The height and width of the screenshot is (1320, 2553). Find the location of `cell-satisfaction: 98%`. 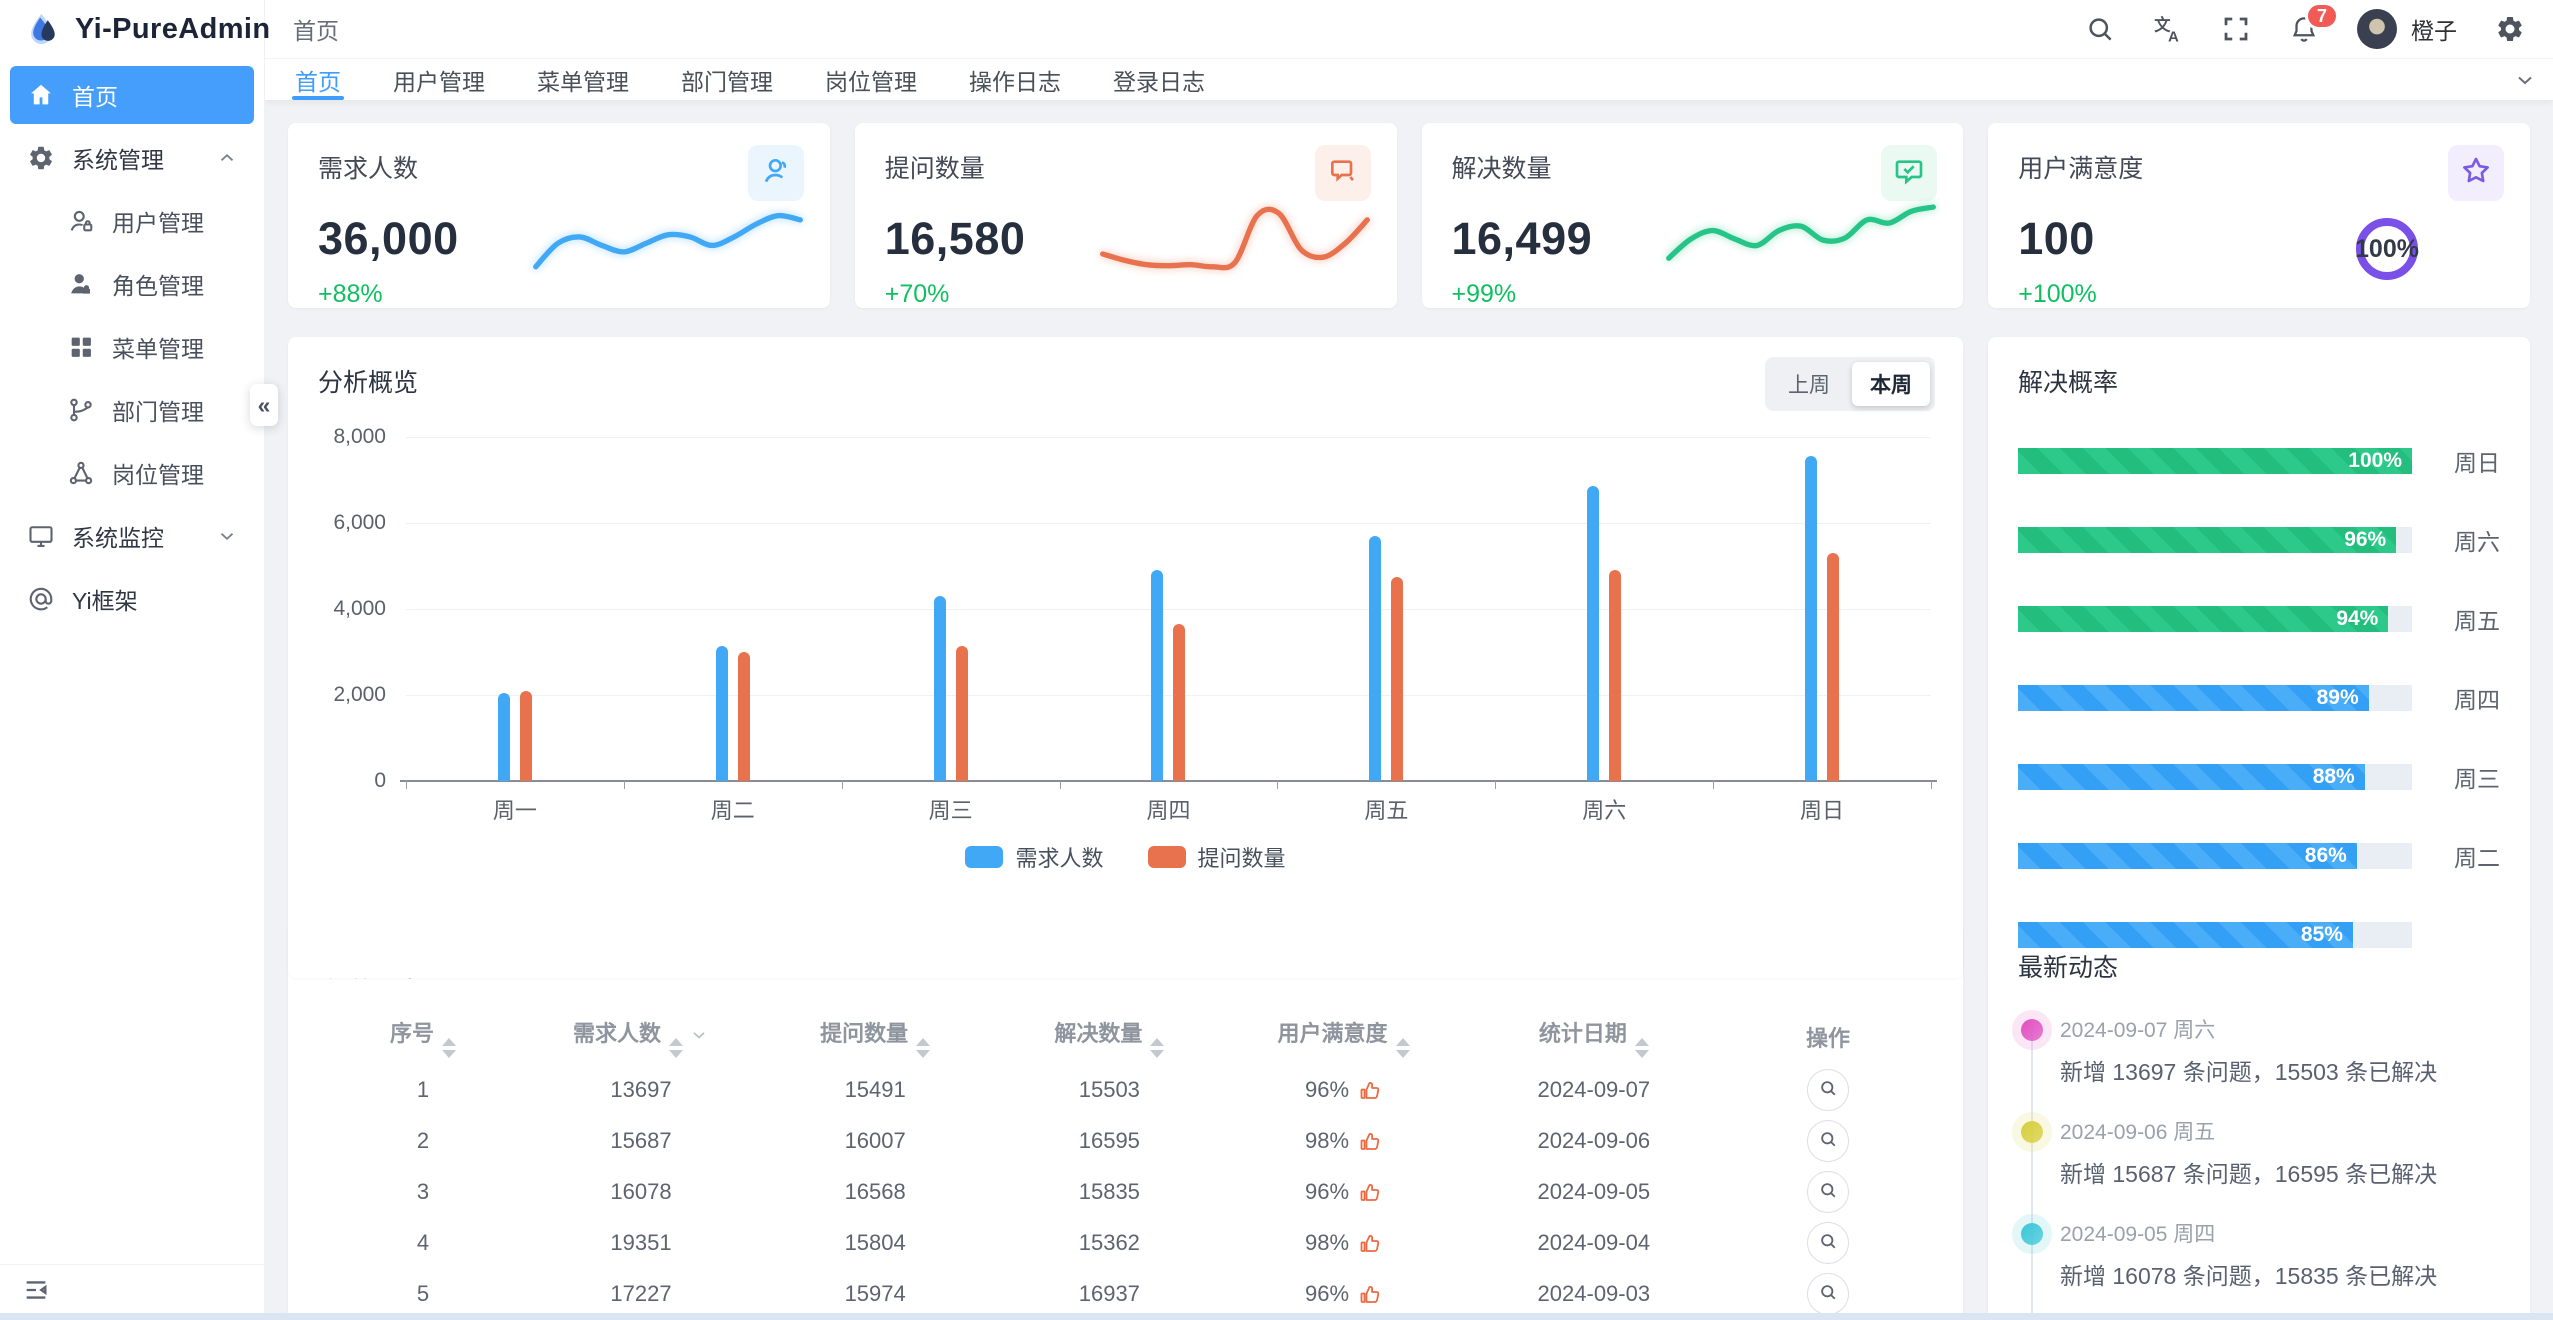

cell-satisfaction: 98% is located at coordinates (1343, 1140).